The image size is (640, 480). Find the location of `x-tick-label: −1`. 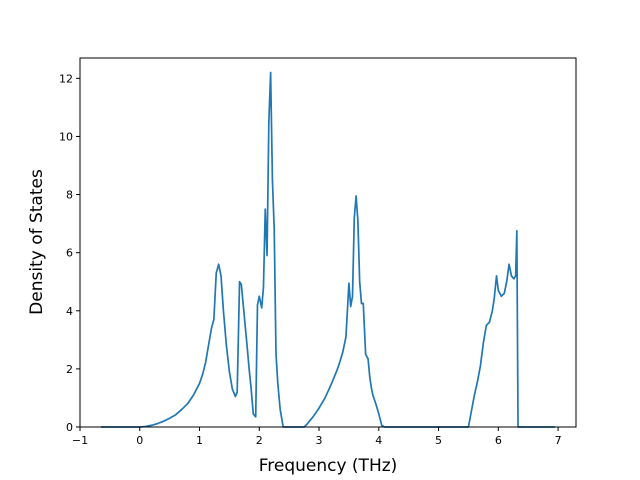

x-tick-label: −1 is located at coordinates (80, 440).